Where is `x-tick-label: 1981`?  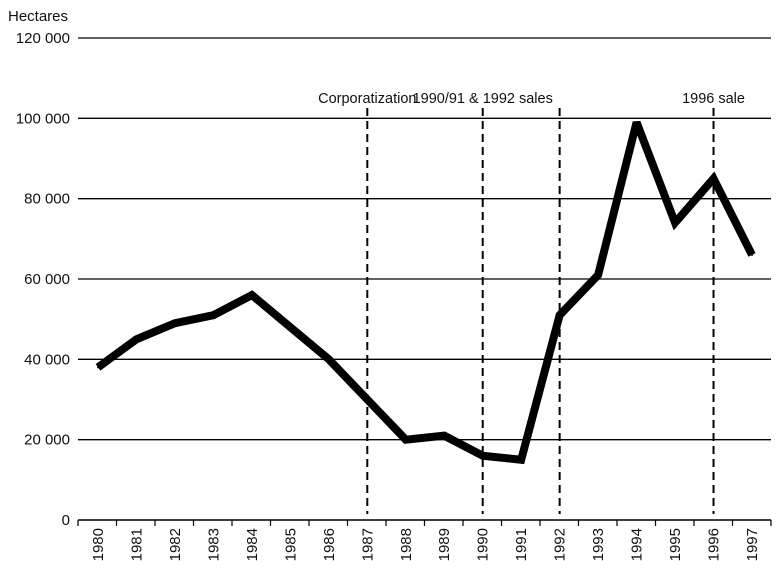 x-tick-label: 1981 is located at coordinates (136, 544).